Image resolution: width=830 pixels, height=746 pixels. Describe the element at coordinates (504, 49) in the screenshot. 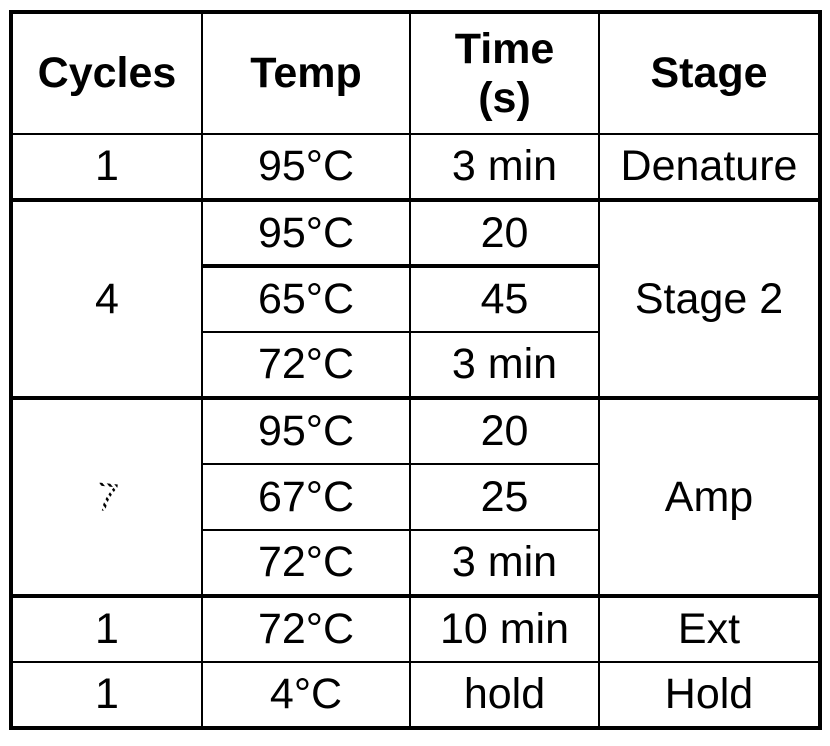

I see `column-header-time-line1: Time` at that location.